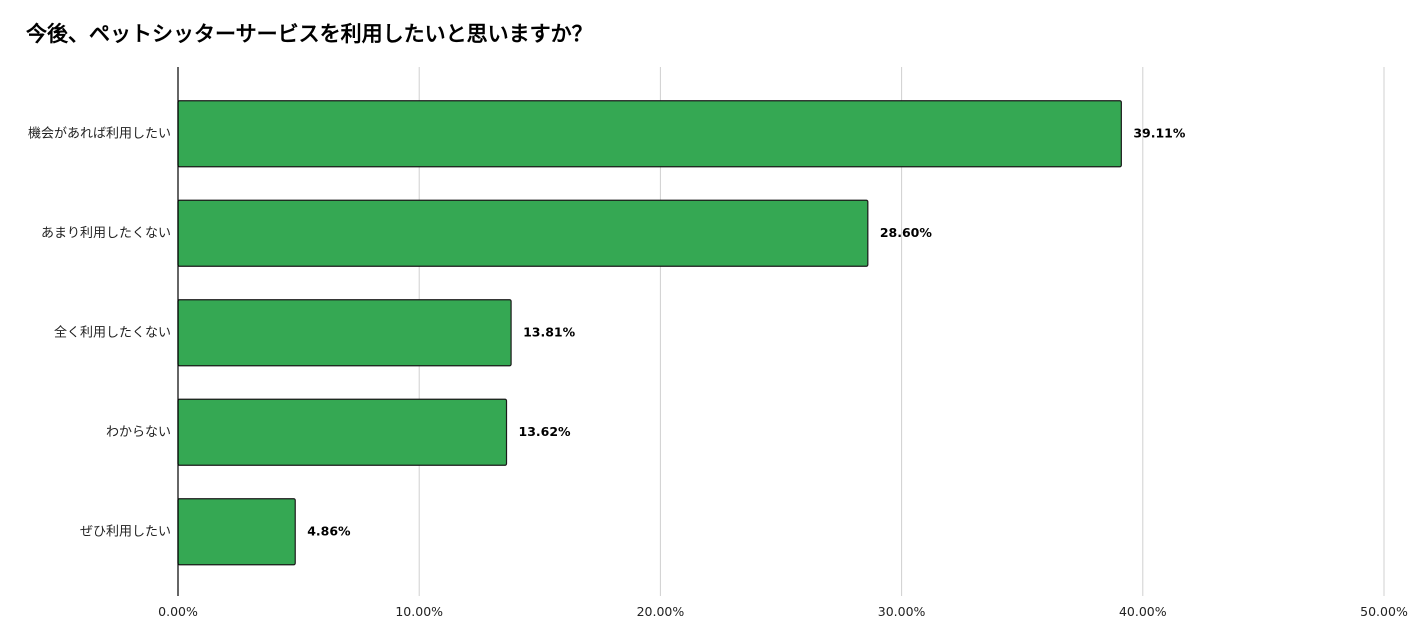 Image resolution: width=1416 pixels, height=640 pixels. I want to click on x-tick-label: 10.00%, so click(419, 611).